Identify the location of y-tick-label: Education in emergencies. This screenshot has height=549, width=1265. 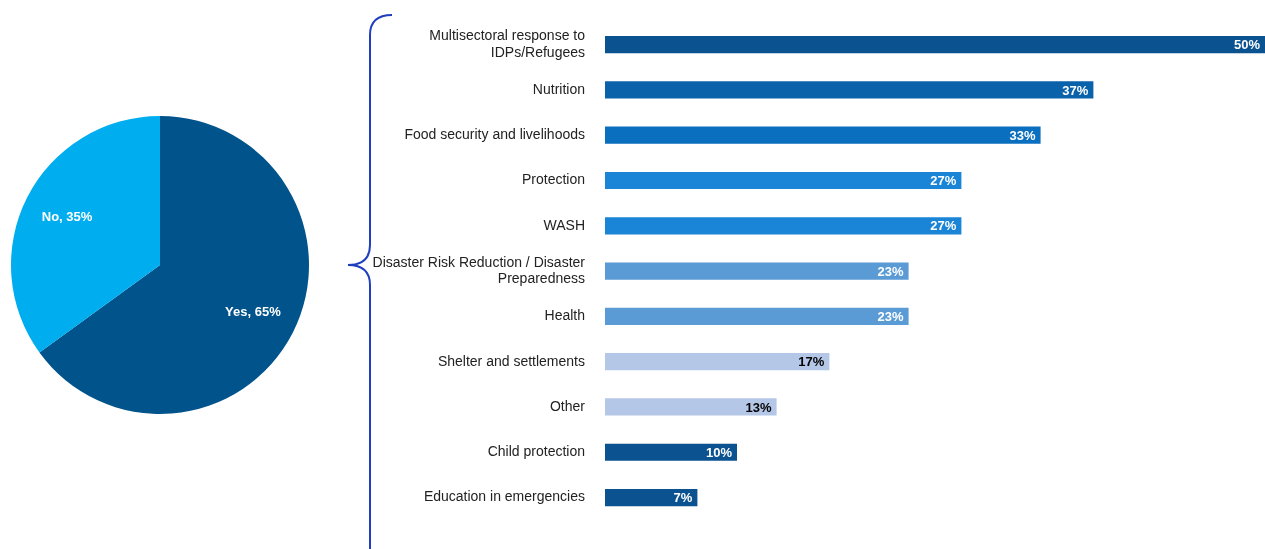
(504, 496).